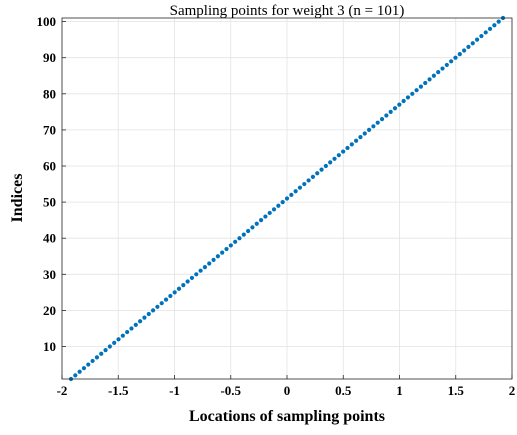  Describe the element at coordinates (512, 390) in the screenshot. I see `x-tick-label: 2` at that location.